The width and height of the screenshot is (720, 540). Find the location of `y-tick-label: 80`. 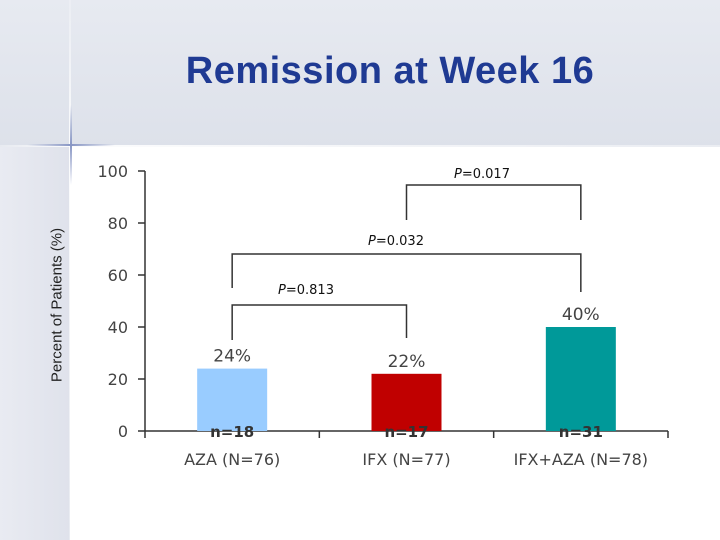

y-tick-label: 80 is located at coordinates (118, 223).